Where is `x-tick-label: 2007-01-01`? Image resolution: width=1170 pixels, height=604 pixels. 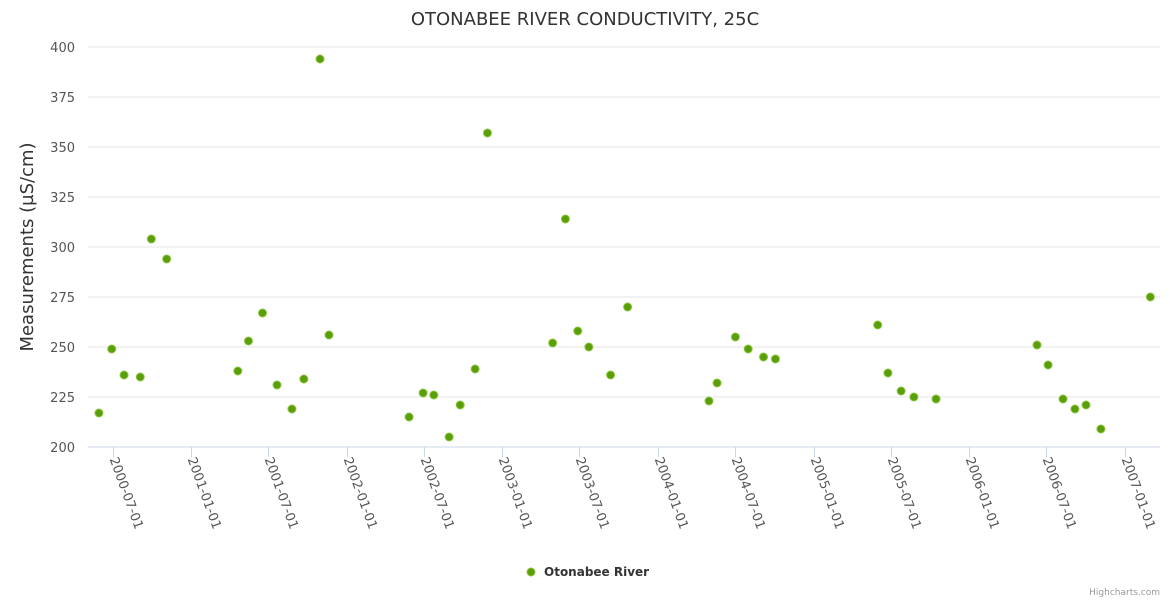 x-tick-label: 2007-01-01 is located at coordinates (1138, 493).